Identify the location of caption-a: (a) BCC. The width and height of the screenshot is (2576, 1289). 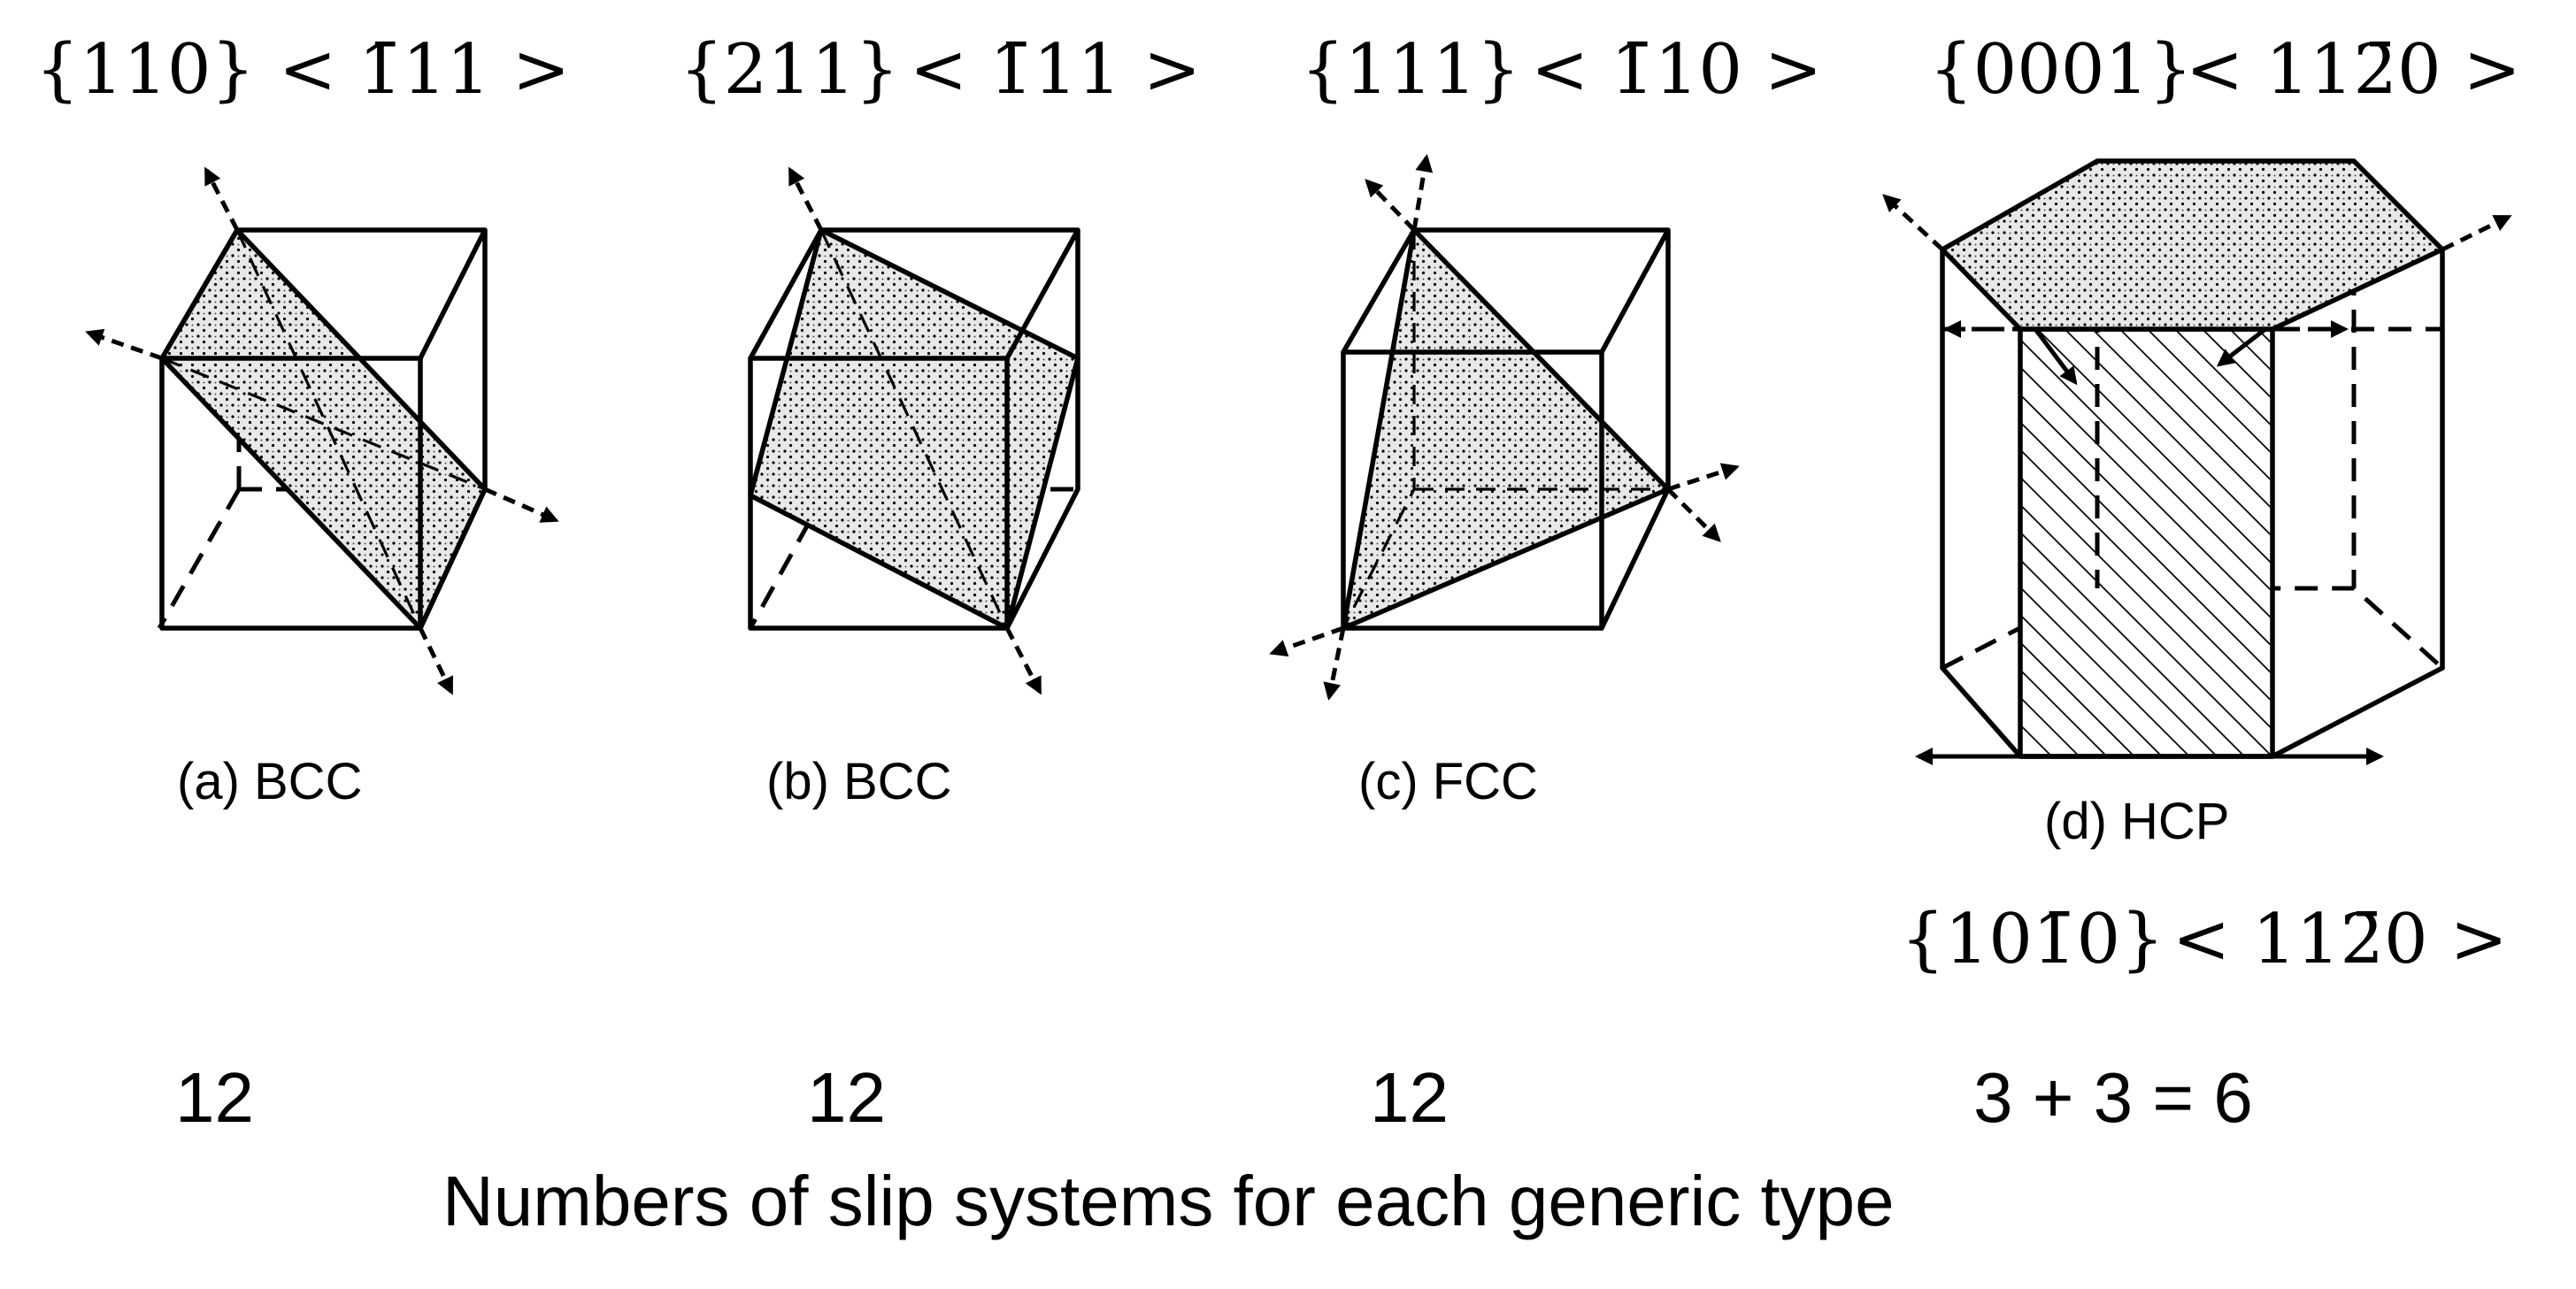
(269, 782).